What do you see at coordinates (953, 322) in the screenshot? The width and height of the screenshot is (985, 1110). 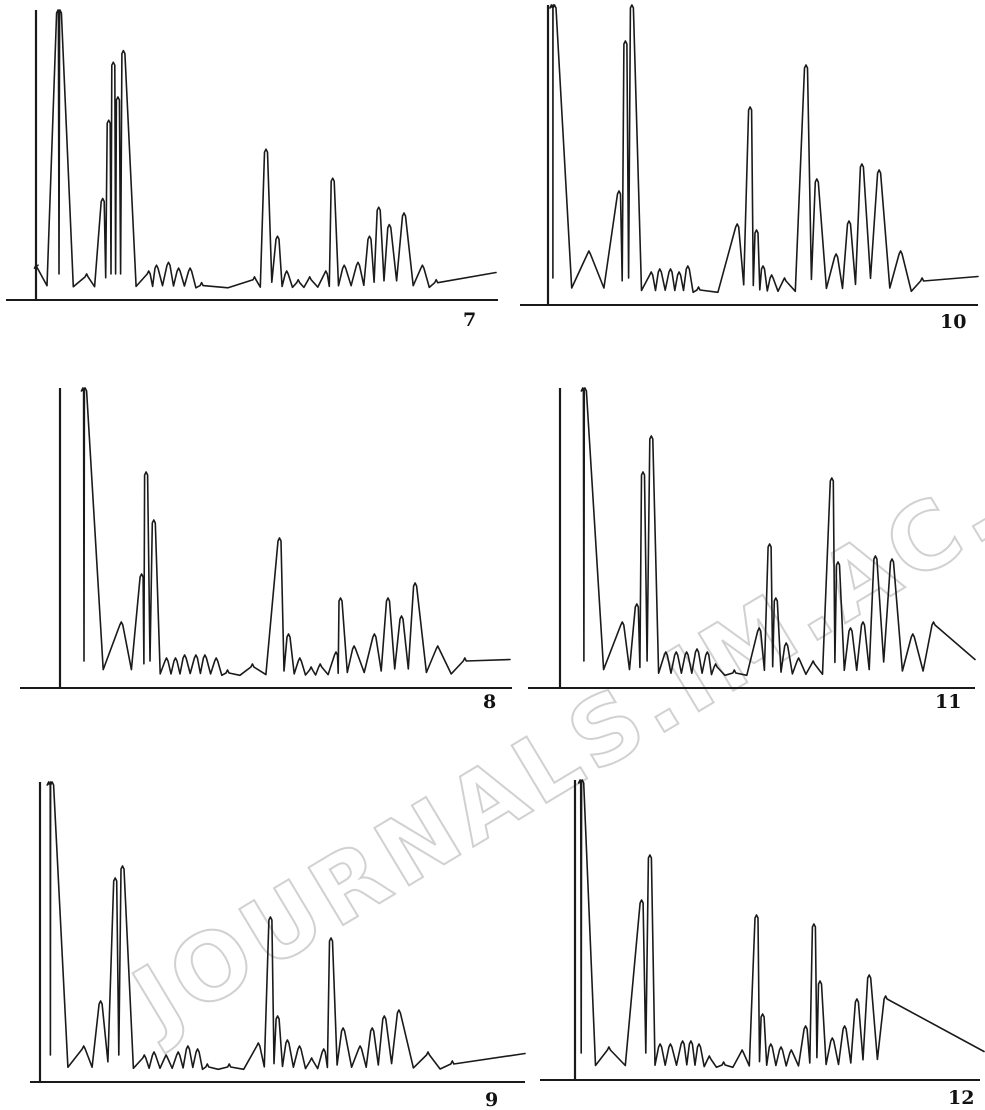 I see `panel-number-label: 10` at bounding box center [953, 322].